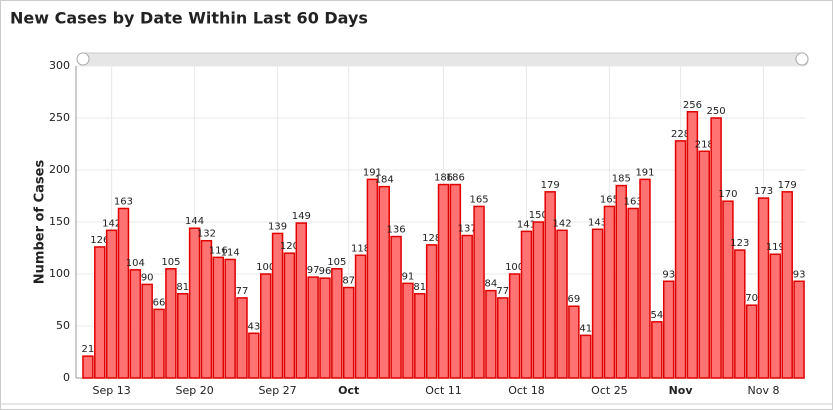 This screenshot has width=833, height=410. Describe the element at coordinates (348, 281) in the screenshot. I see `value-label: 87` at that location.